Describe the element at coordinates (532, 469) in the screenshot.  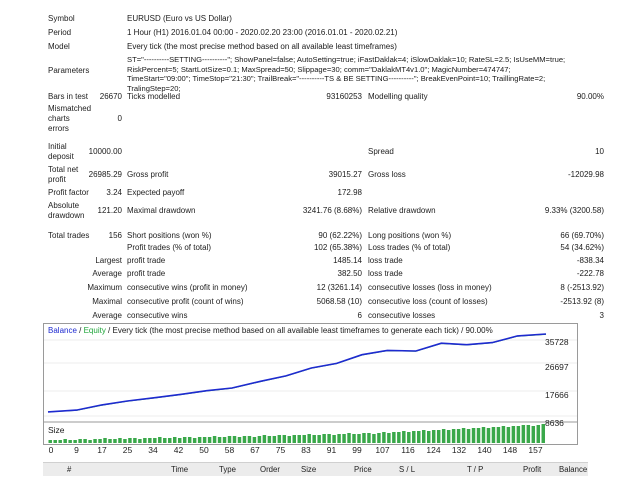
I see `col-profit: Profit` at that location.